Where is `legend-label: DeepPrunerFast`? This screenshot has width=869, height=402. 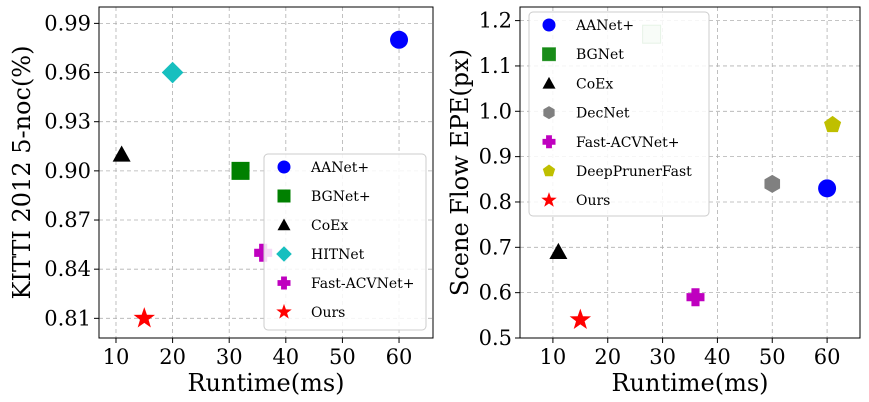 legend-label: DeepPrunerFast is located at coordinates (634, 172).